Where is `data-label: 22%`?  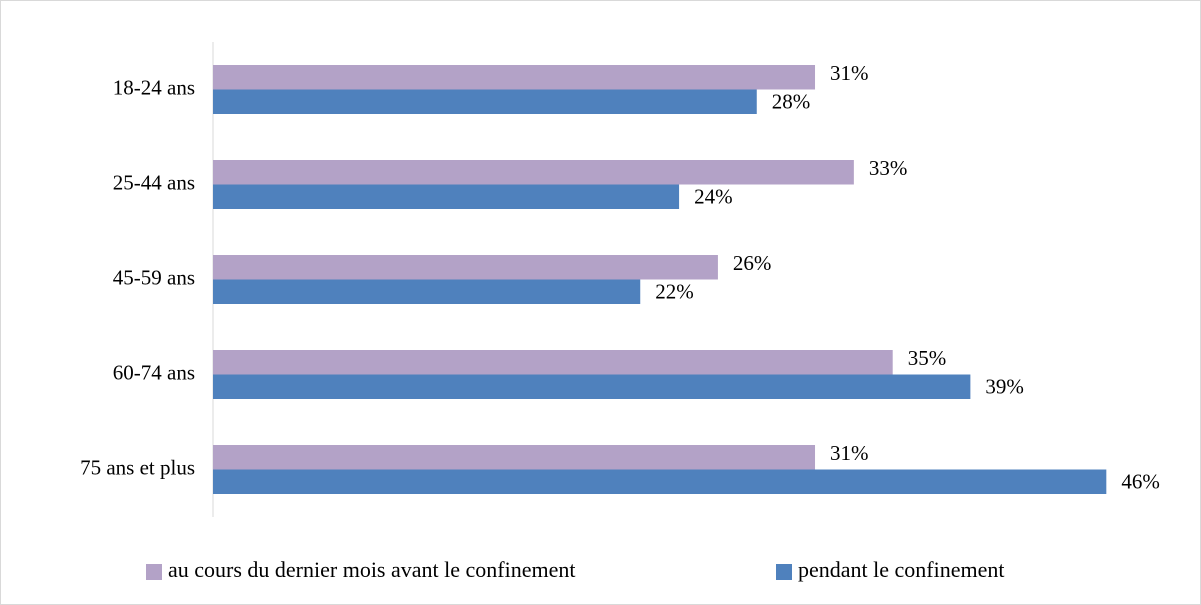
data-label: 22% is located at coordinates (674, 292).